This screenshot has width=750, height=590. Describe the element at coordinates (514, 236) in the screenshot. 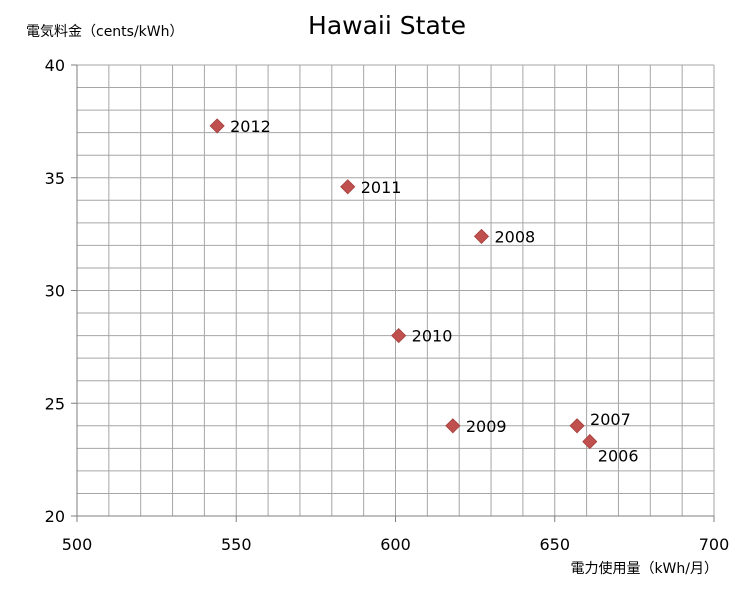

I see `data-label-2008: 2008` at that location.